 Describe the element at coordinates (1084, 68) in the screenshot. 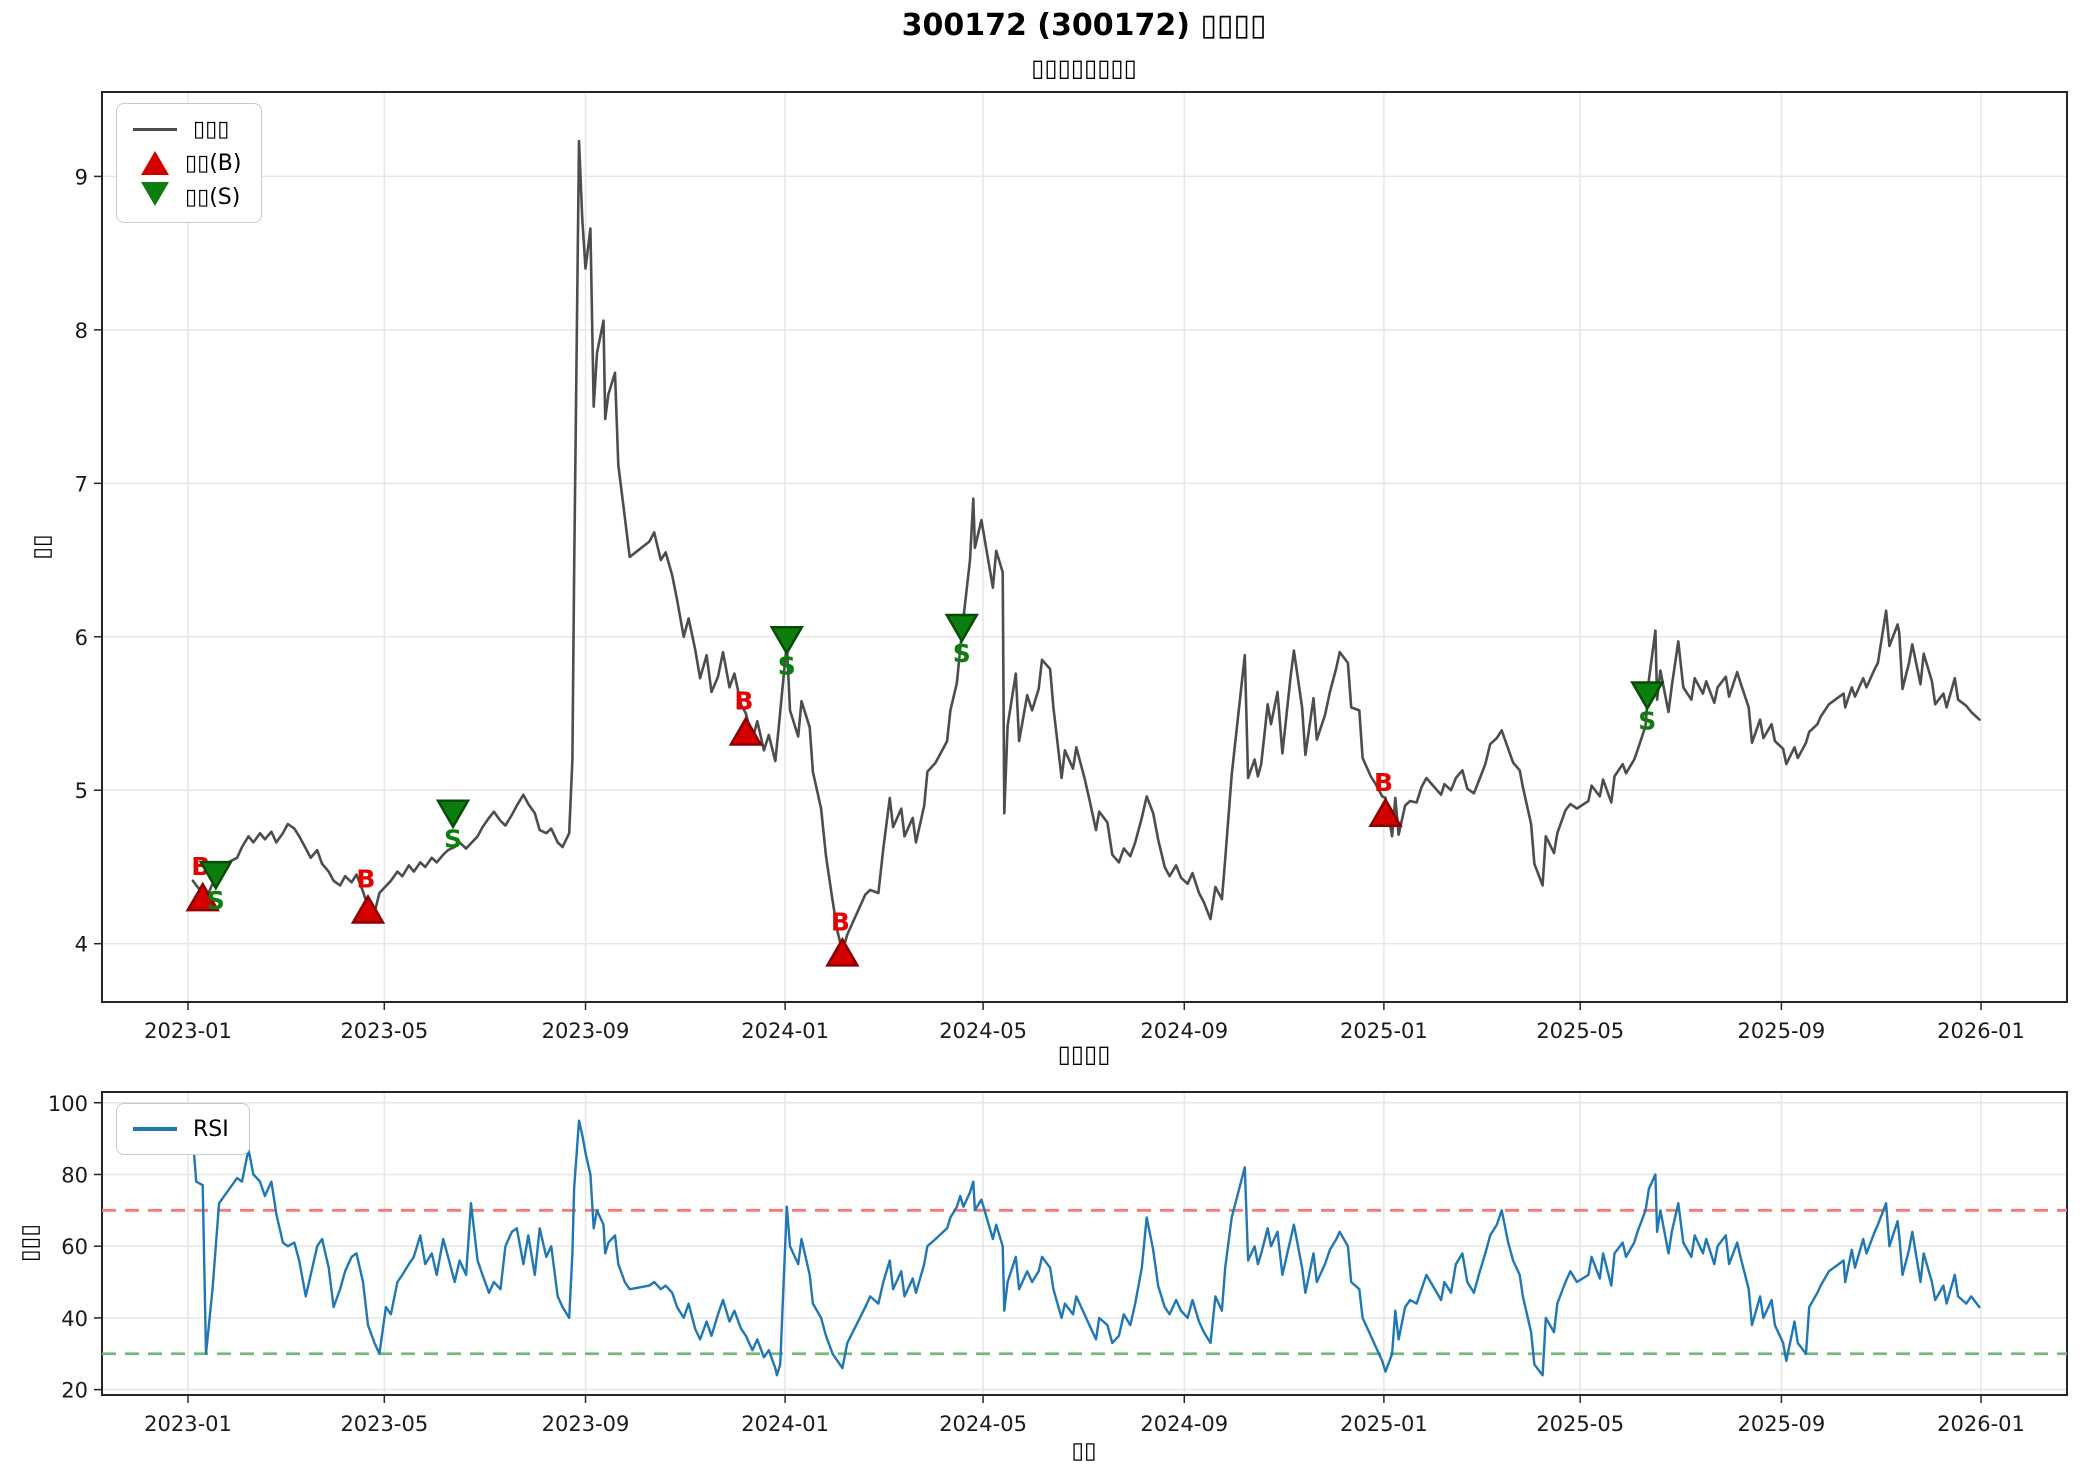

I see `price-chart-title: ▯▯▯▯▯▯▯▯` at that location.